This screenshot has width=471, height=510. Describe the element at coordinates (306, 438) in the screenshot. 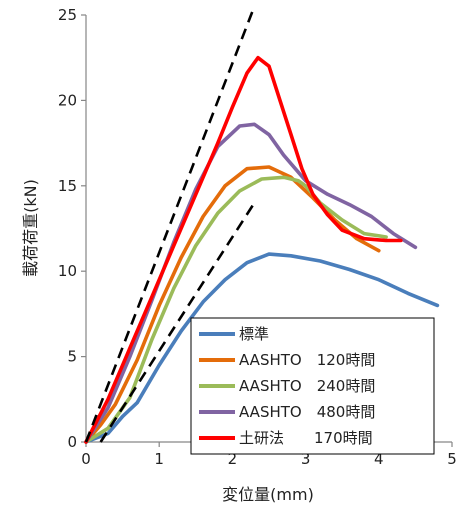

I see `legend-label-5: 土研法 170時間` at that location.